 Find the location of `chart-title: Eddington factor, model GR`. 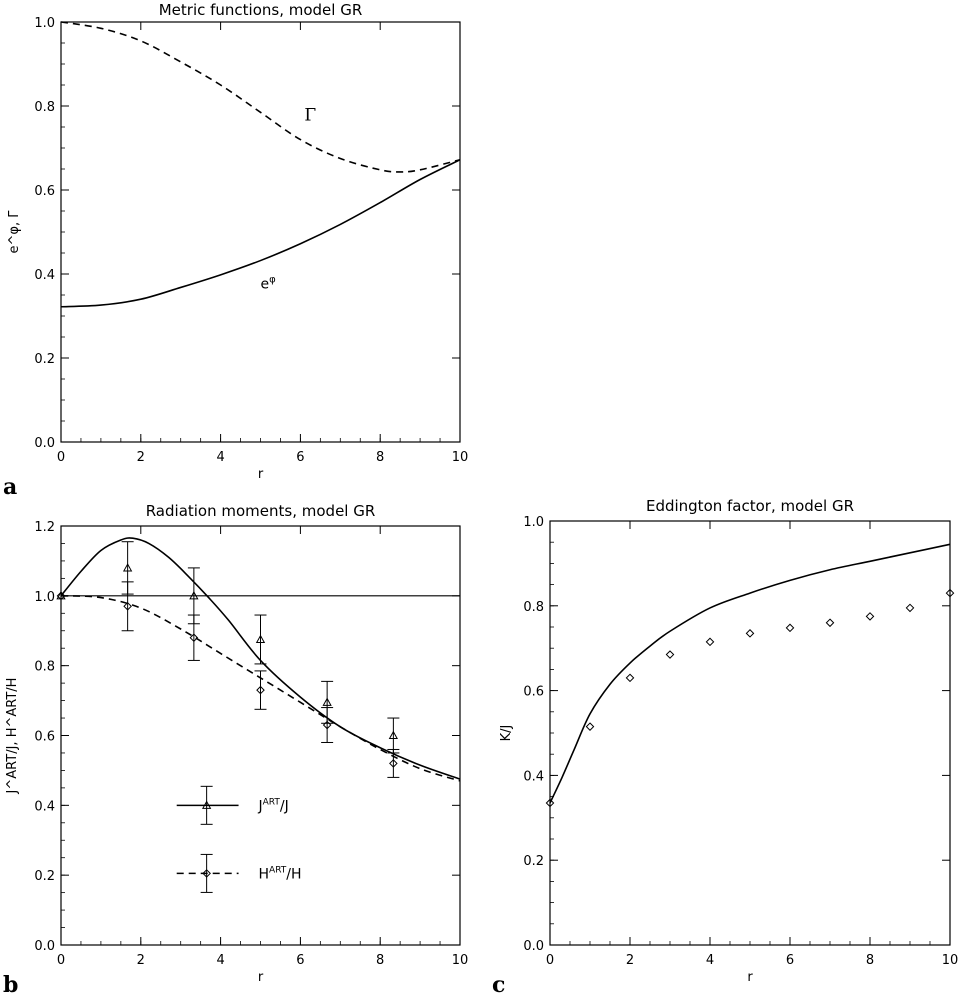

chart-title: Eddington factor, model GR is located at coordinates (750, 506).